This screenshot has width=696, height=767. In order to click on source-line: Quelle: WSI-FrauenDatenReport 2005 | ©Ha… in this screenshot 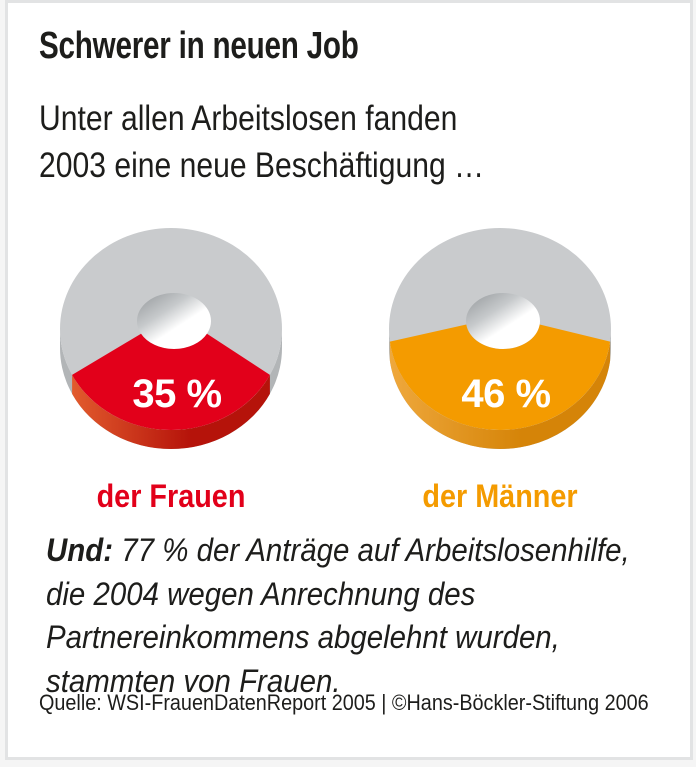, I will do `click(344, 702)`.